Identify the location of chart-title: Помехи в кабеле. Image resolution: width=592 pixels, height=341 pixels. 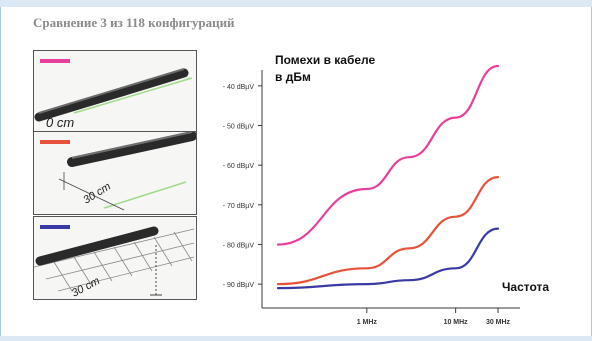
(325, 60).